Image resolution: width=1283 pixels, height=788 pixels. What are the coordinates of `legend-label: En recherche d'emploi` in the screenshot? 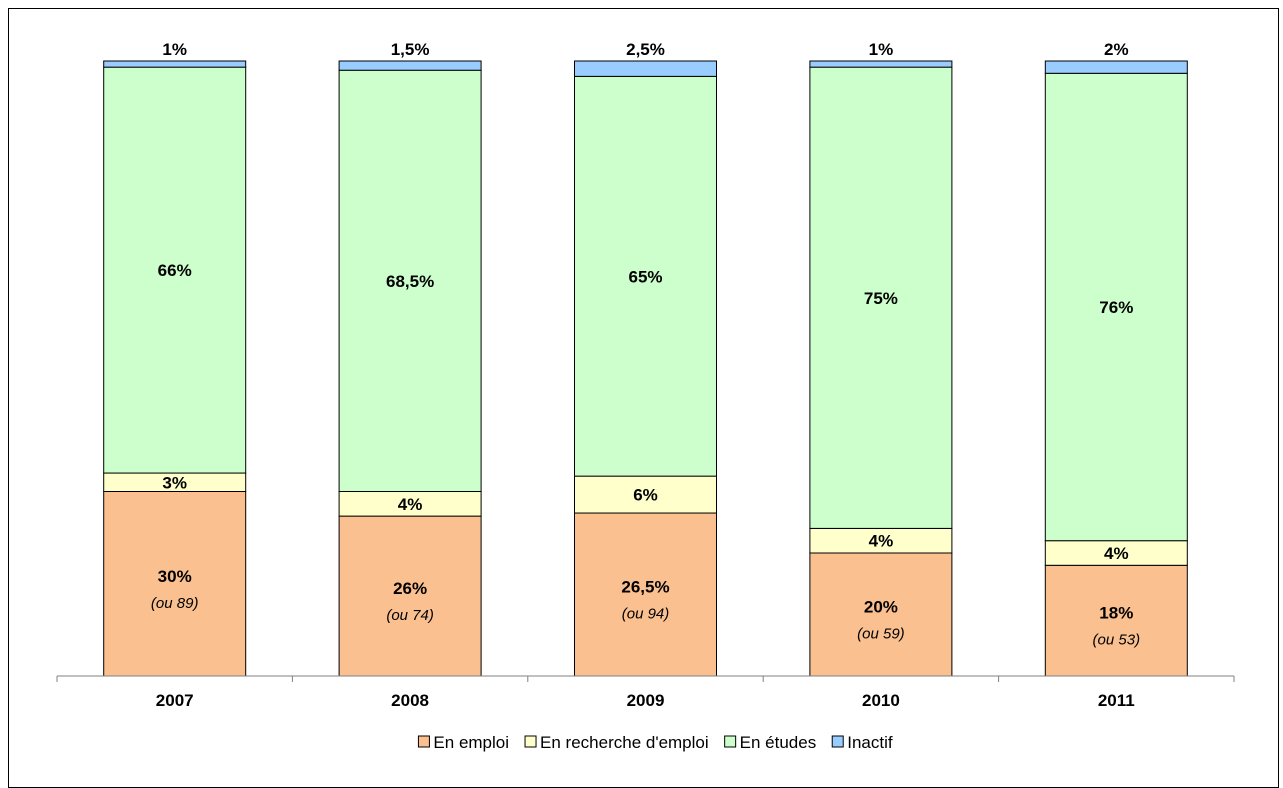 It's located at (624, 742).